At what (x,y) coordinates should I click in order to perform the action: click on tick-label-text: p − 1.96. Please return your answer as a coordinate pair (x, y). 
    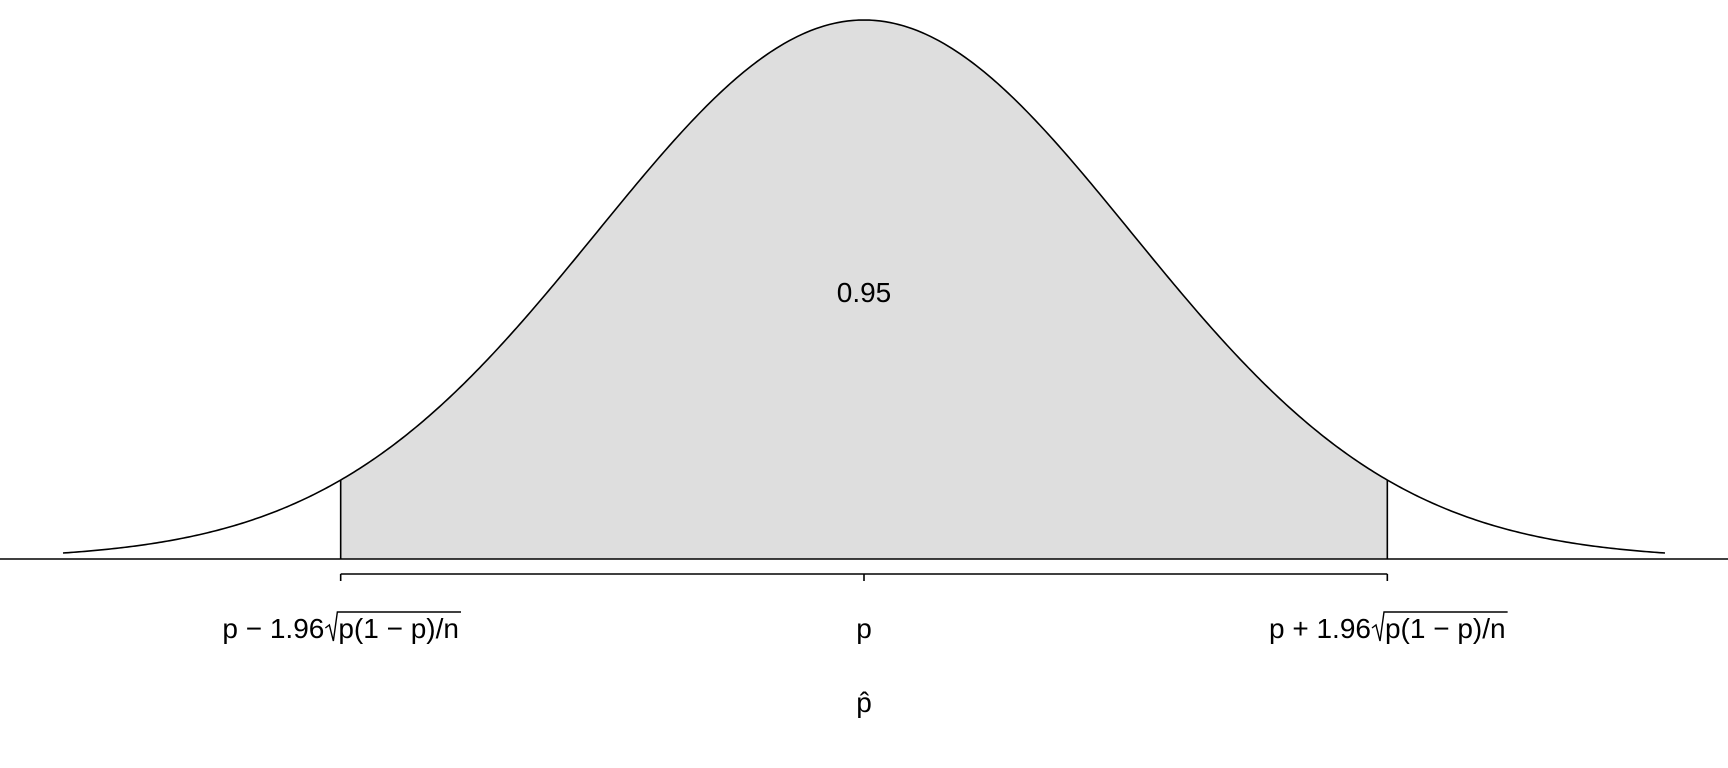
    Looking at the image, I should click on (273, 628).